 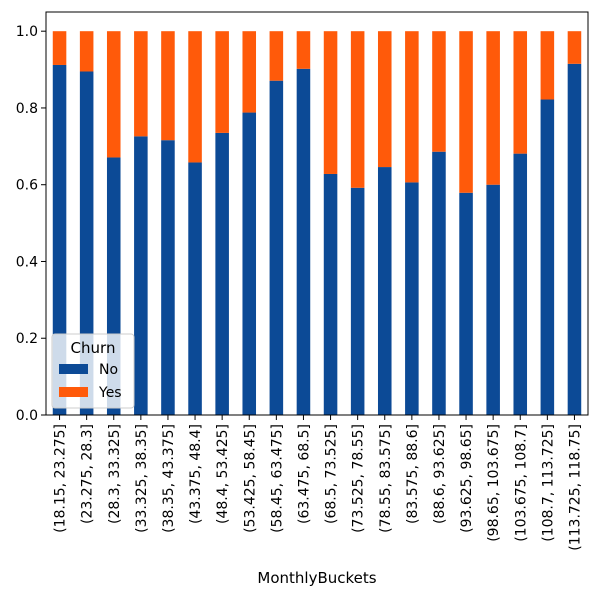 I want to click on legend-swatch-no, so click(x=73, y=369).